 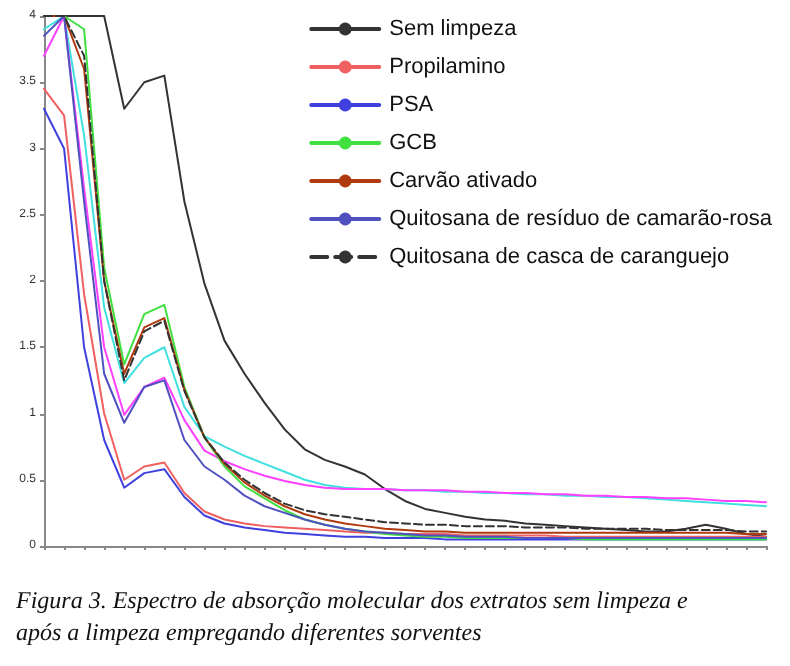 I want to click on legend-label: Quitosana de resíduo de camarão-rosa, so click(x=581, y=219).